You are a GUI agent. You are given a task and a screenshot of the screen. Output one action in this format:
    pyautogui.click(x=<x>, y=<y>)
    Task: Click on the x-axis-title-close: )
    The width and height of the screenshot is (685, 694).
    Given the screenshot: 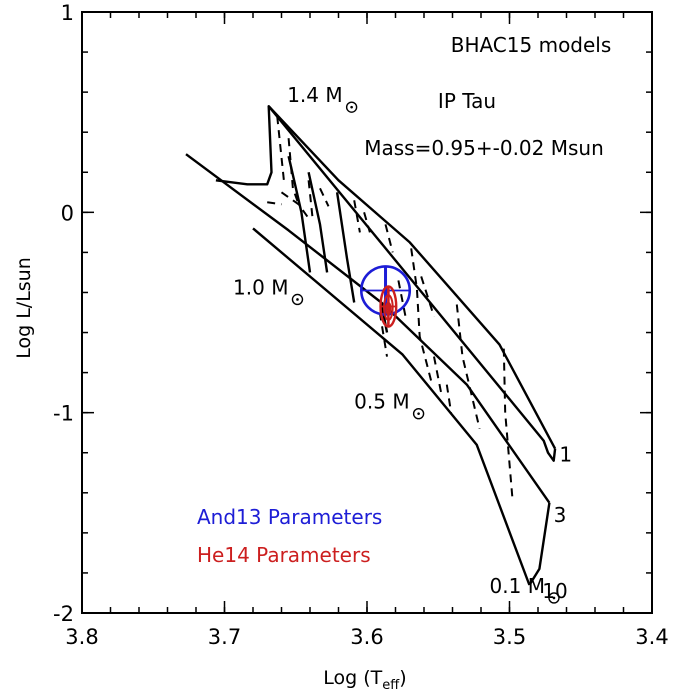 What is the action you would take?
    pyautogui.click(x=402, y=678)
    